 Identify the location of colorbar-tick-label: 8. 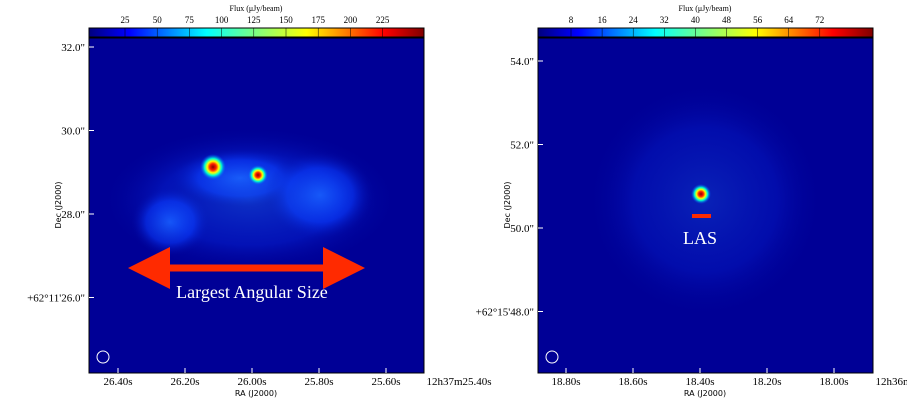
(571, 20).